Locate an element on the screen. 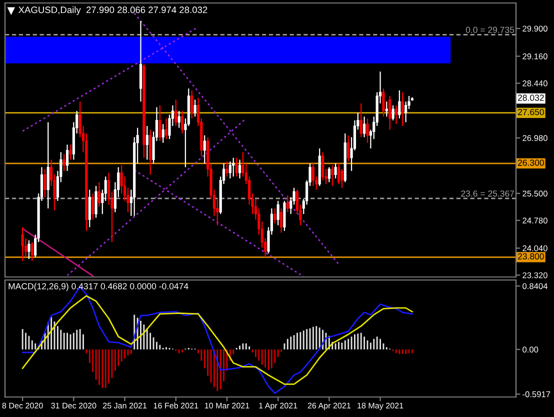 Image resolution: width=554 pixels, height=417 pixels. chart-title: XAGUSD,Daily 27.990 28.066 27.974 28.032 is located at coordinates (113, 10).